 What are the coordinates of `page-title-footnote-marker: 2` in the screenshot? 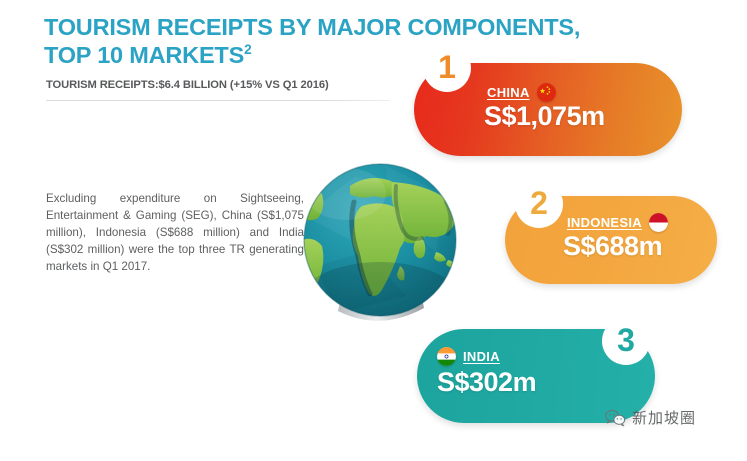 It's located at (248, 49).